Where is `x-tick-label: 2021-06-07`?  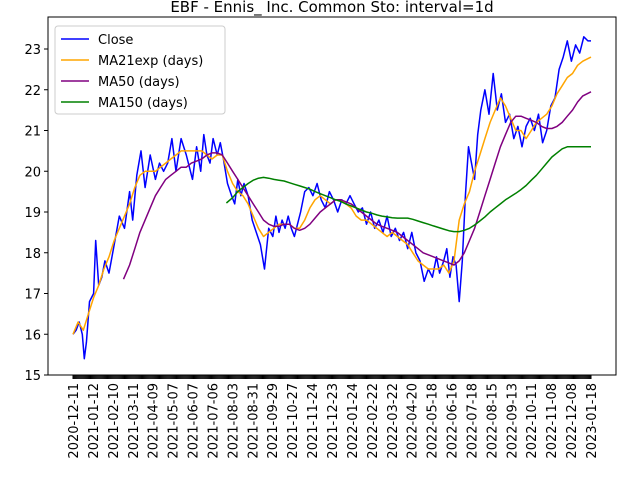
x-tick-label: 2021-06-07 is located at coordinates (194, 421).